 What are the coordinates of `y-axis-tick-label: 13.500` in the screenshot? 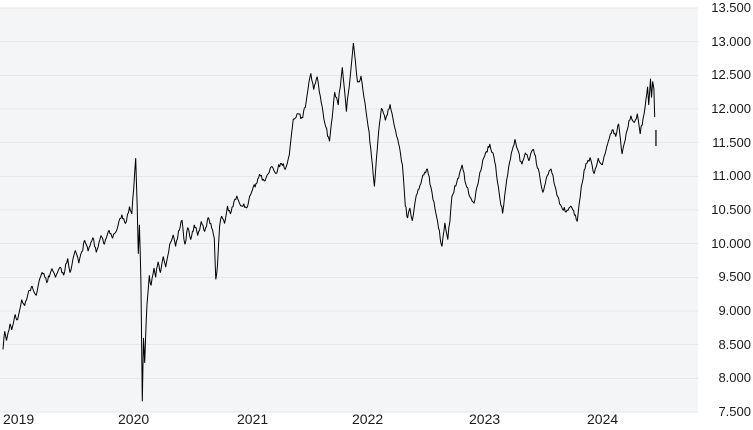 It's located at (731, 7).